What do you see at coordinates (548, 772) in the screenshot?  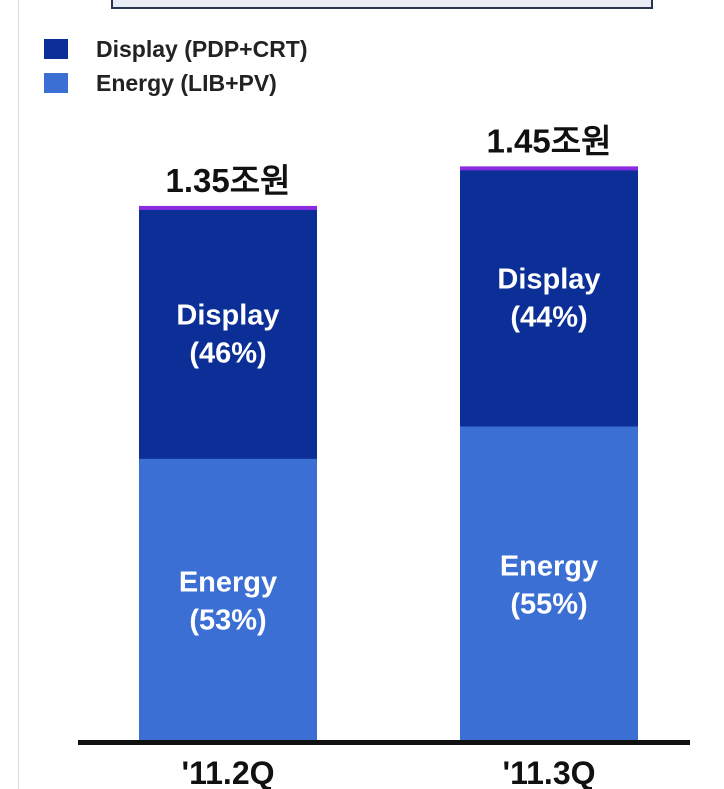 I see `category-label-2: '11.3Q` at bounding box center [548, 772].